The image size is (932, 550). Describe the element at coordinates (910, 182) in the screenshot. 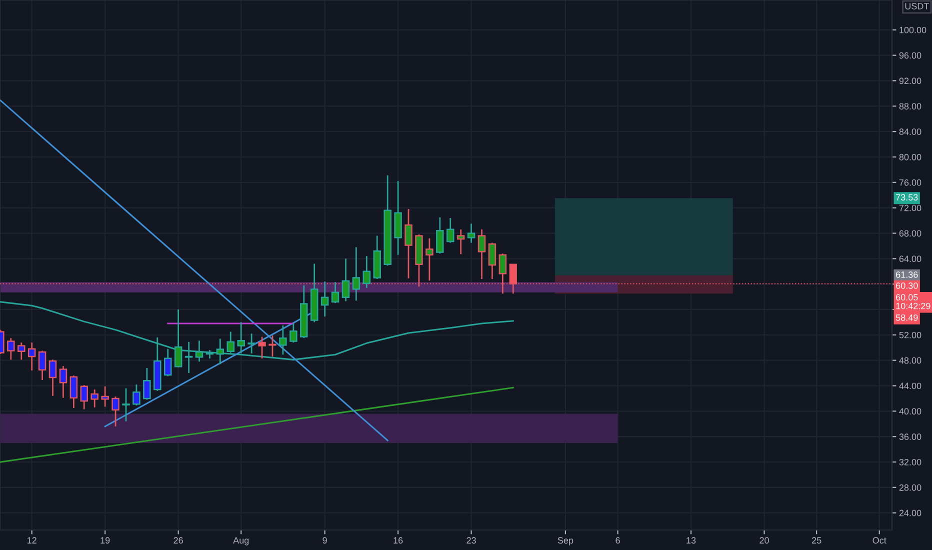

I see `y-tick-label: 76.00` at that location.